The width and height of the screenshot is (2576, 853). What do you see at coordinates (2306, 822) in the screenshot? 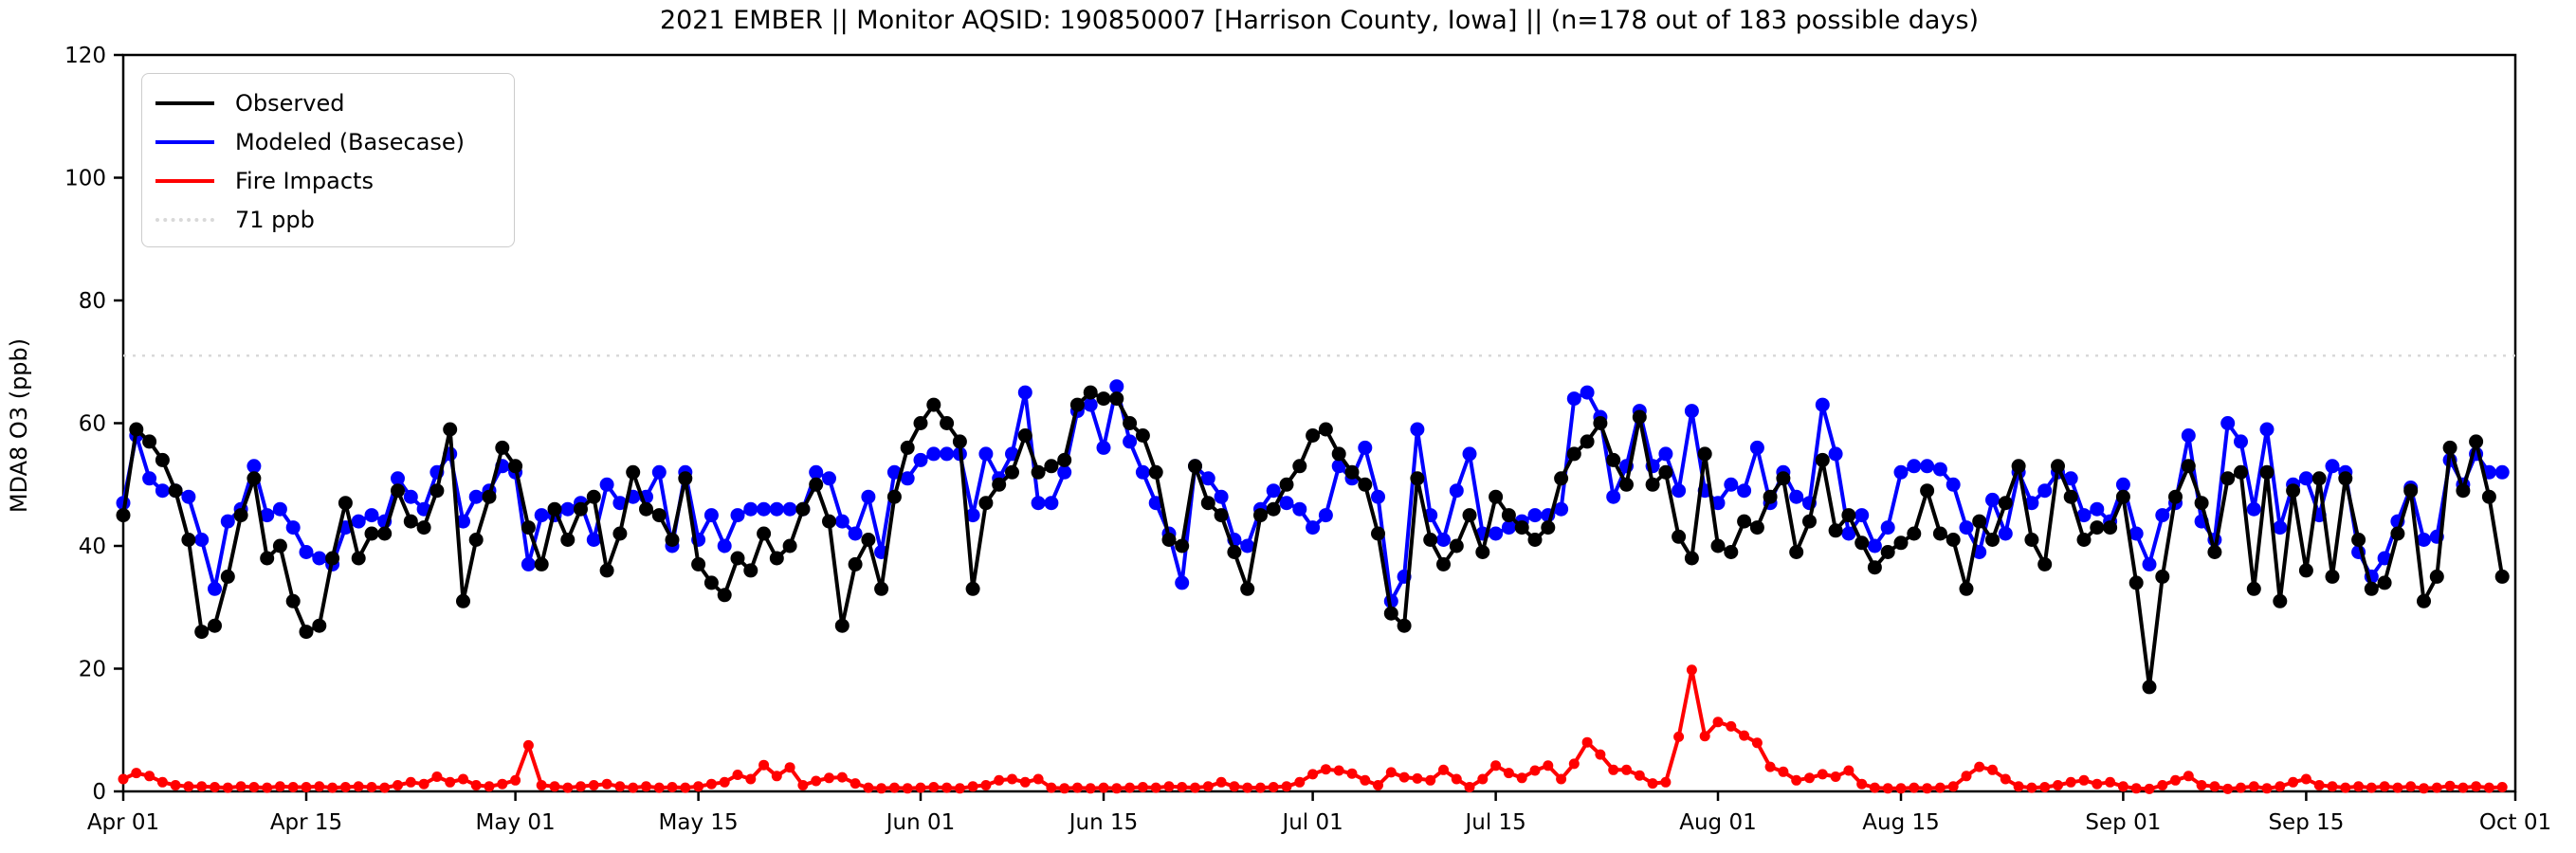
I see `x-tick-label: Sep 15` at bounding box center [2306, 822].